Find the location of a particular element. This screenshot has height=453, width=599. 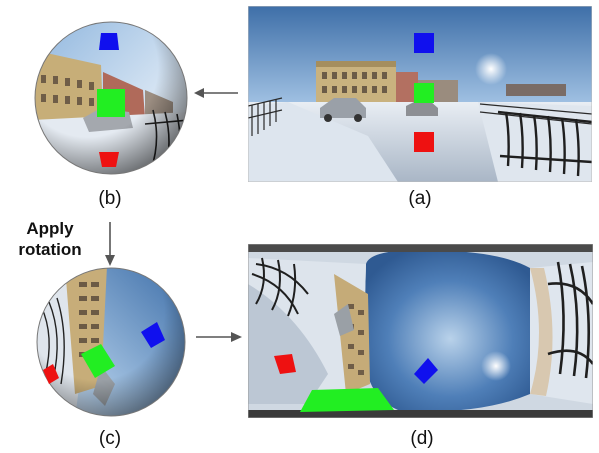

label-a: (a) is located at coordinates (420, 198).